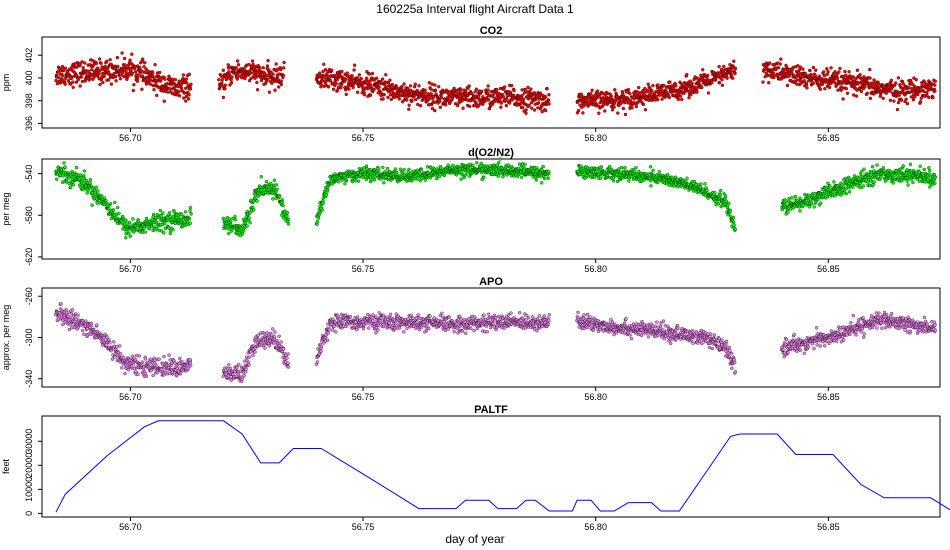 Image resolution: width=950 pixels, height=550 pixels. What do you see at coordinates (6, 208) in the screenshot?
I see `y-axis-label: per meg` at bounding box center [6, 208].